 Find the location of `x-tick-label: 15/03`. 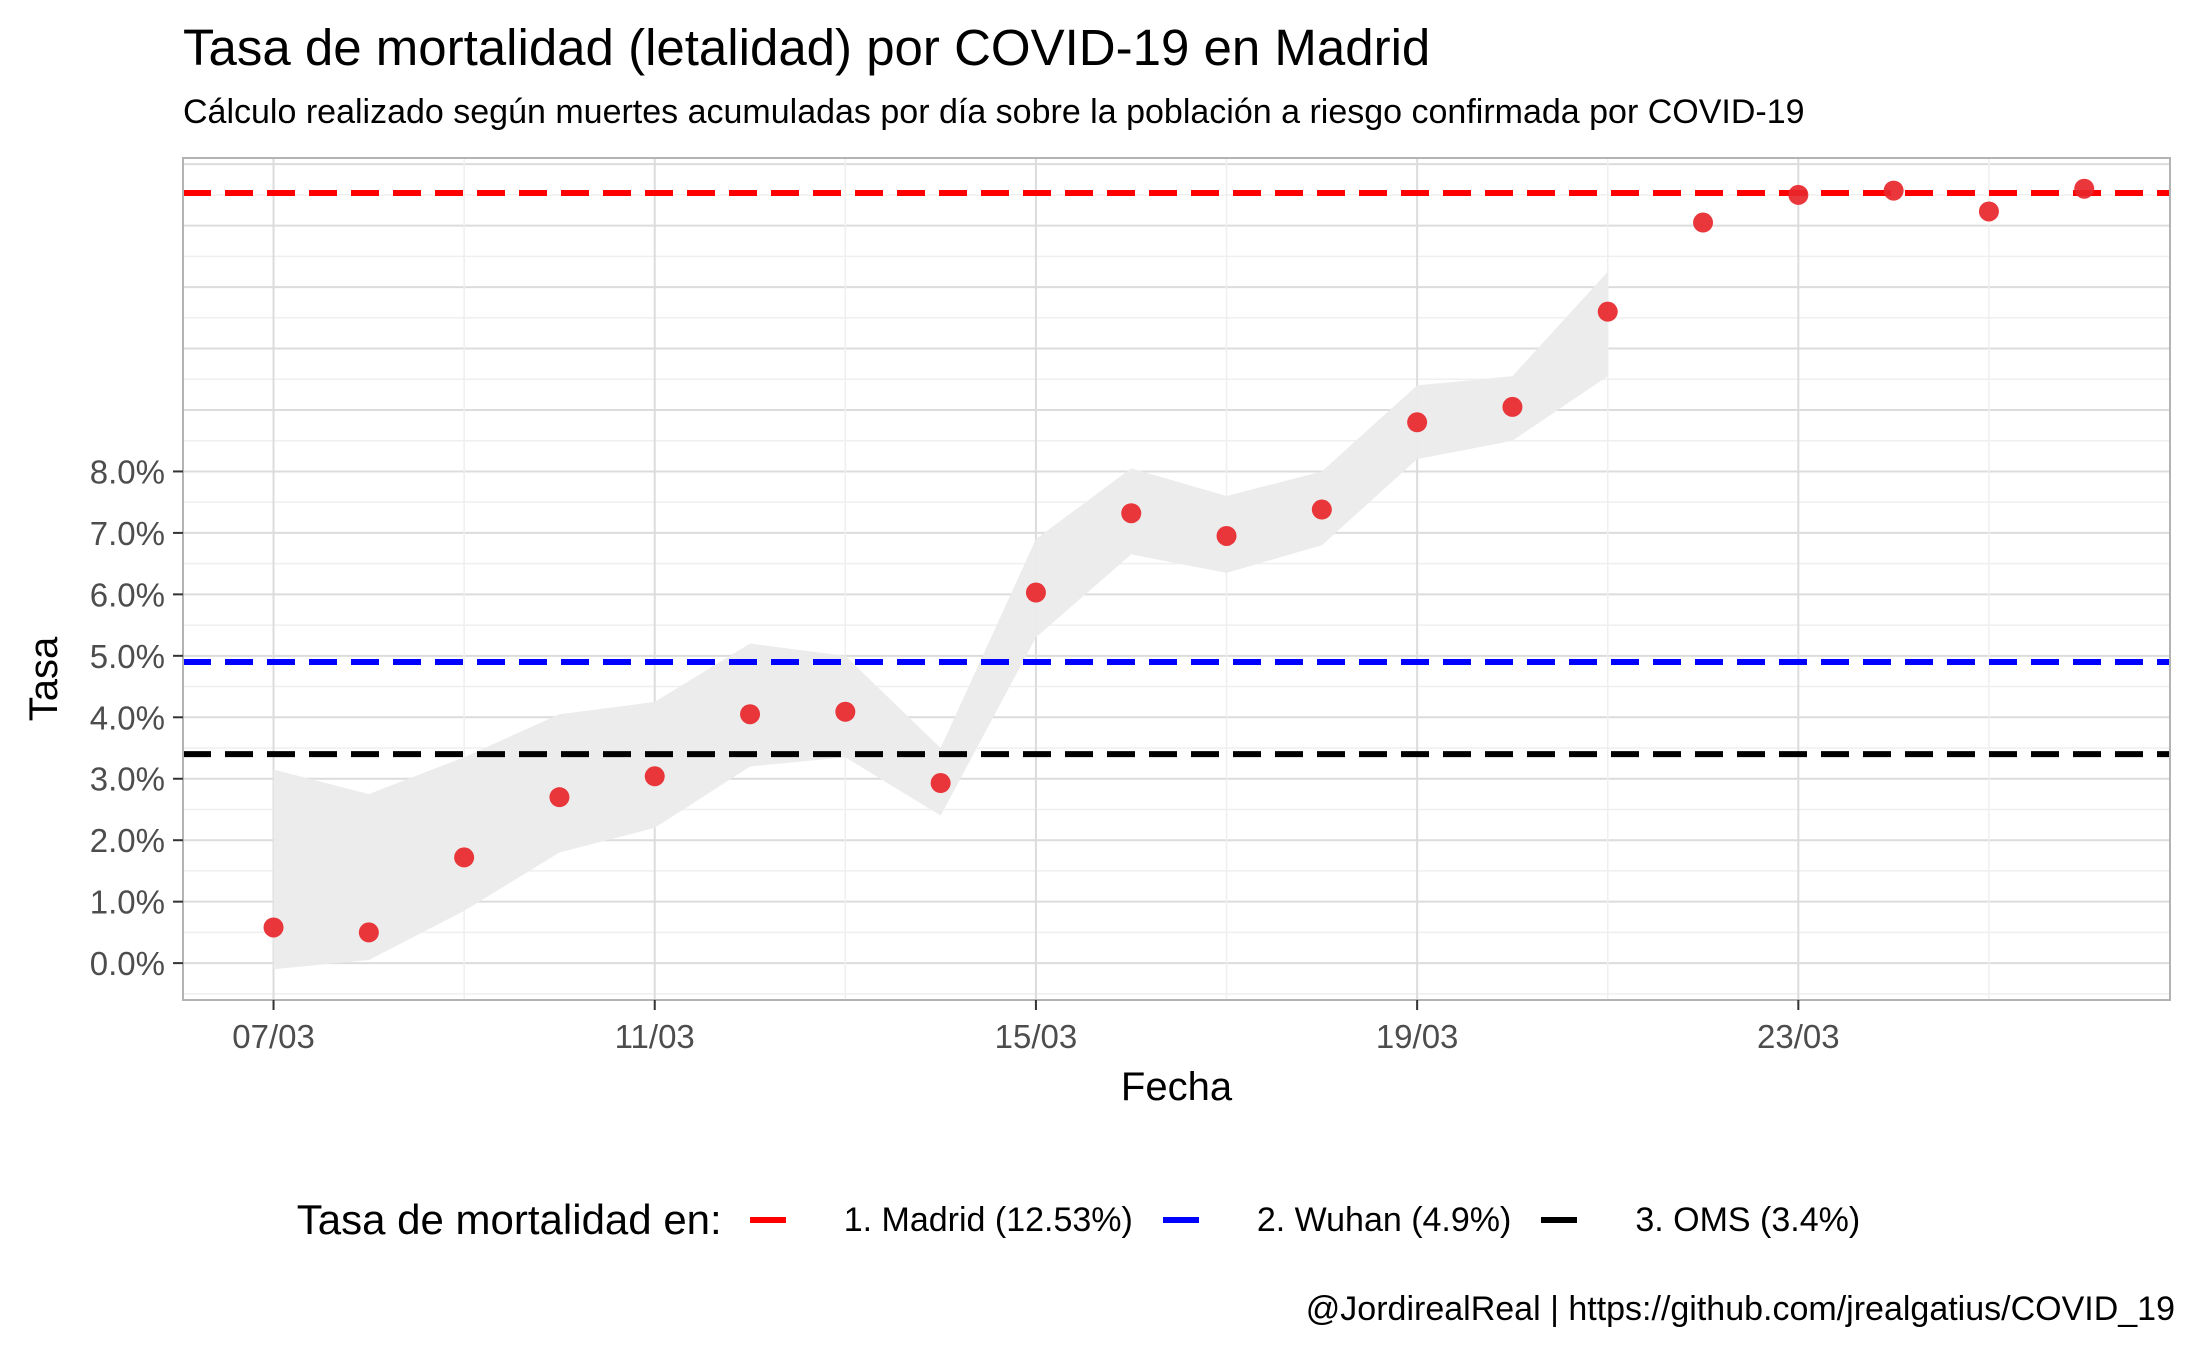

x-tick-label: 15/03 is located at coordinates (1036, 1036).